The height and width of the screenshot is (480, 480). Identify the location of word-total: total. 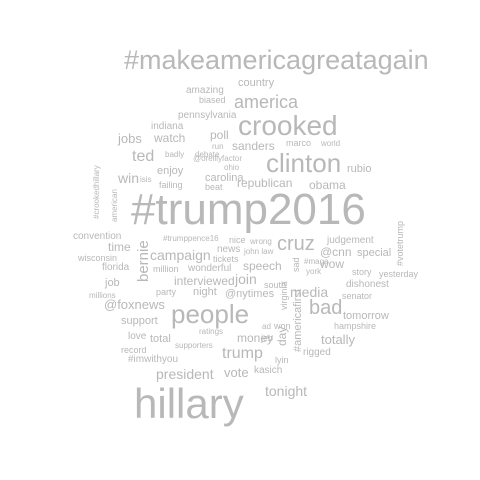
(160, 339).